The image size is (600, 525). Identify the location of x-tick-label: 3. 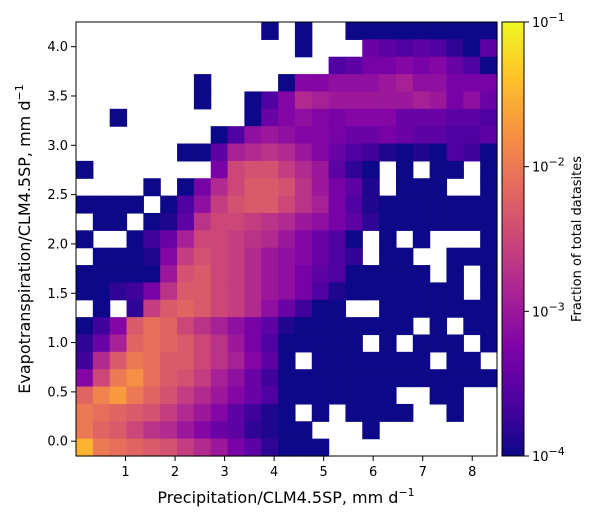
(224, 472).